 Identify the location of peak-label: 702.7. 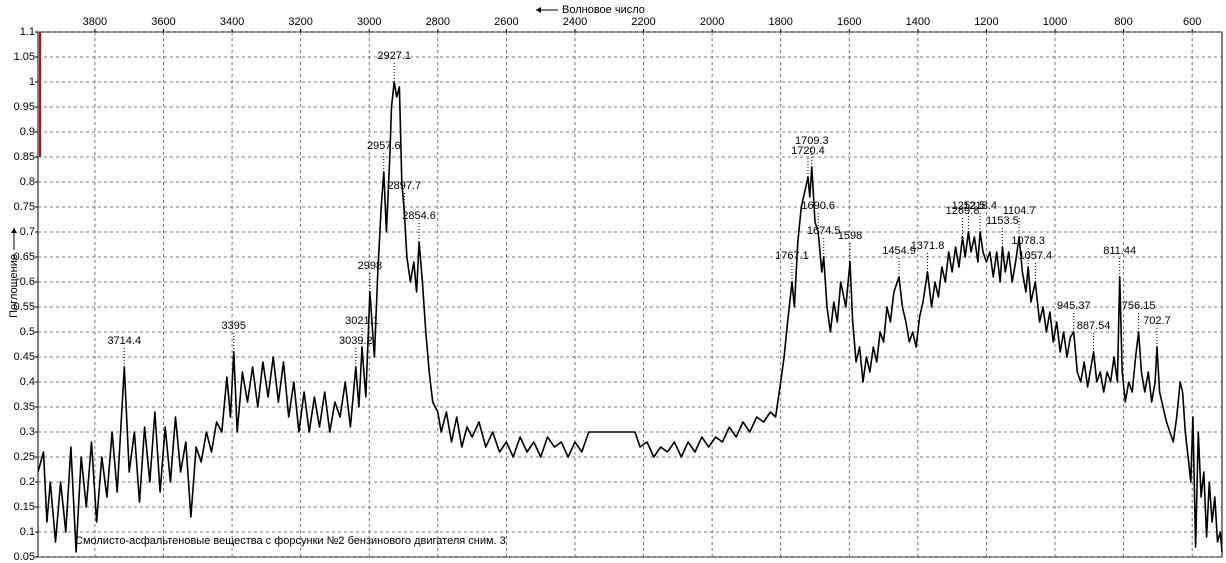
(1157, 321).